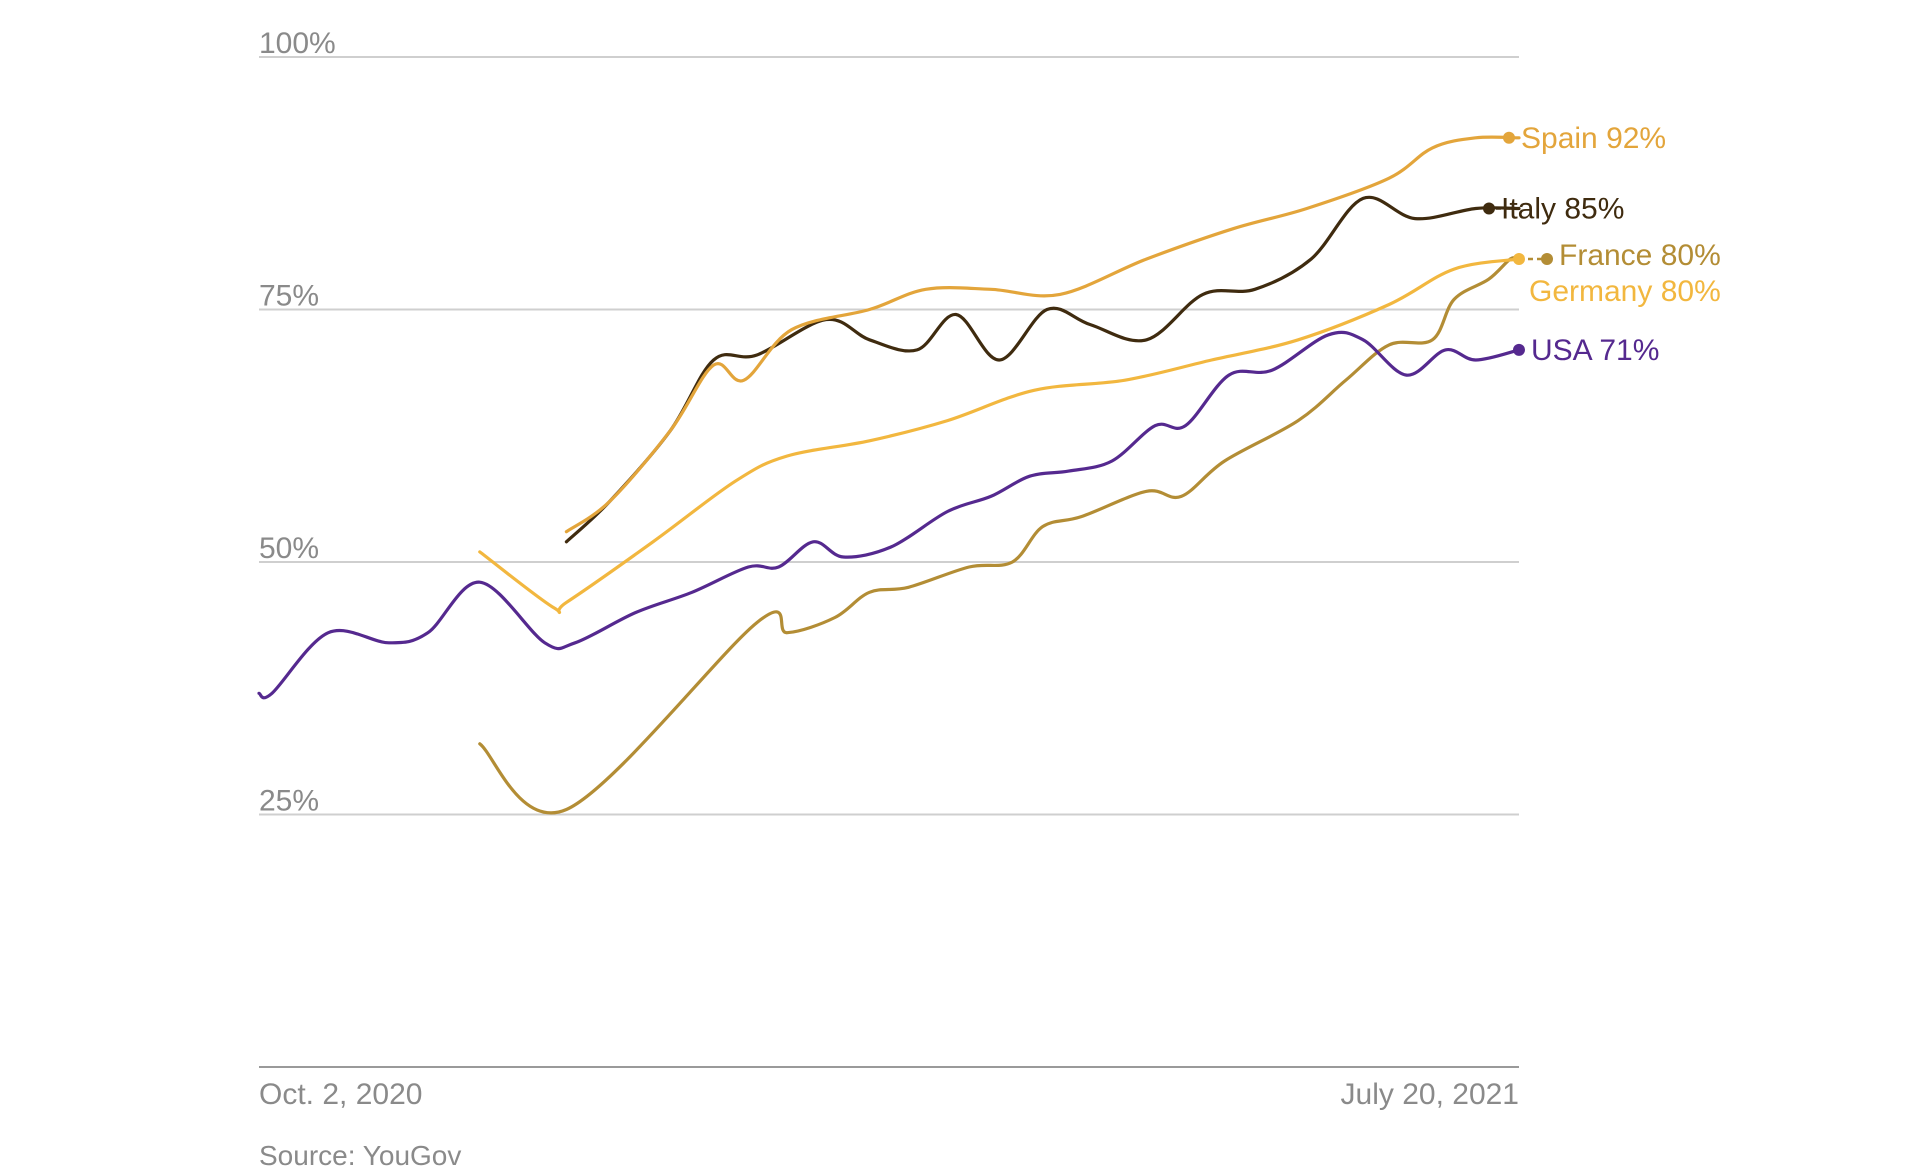  I want to click on series-end-label-france: France 80%, so click(1640, 255).